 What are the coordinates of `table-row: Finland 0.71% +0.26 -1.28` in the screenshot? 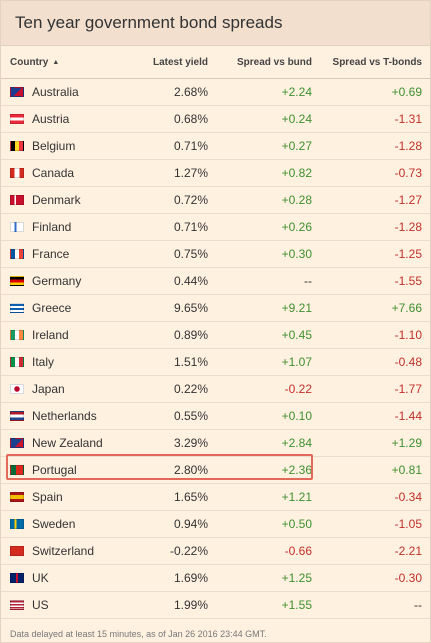 It's located at (215, 227).